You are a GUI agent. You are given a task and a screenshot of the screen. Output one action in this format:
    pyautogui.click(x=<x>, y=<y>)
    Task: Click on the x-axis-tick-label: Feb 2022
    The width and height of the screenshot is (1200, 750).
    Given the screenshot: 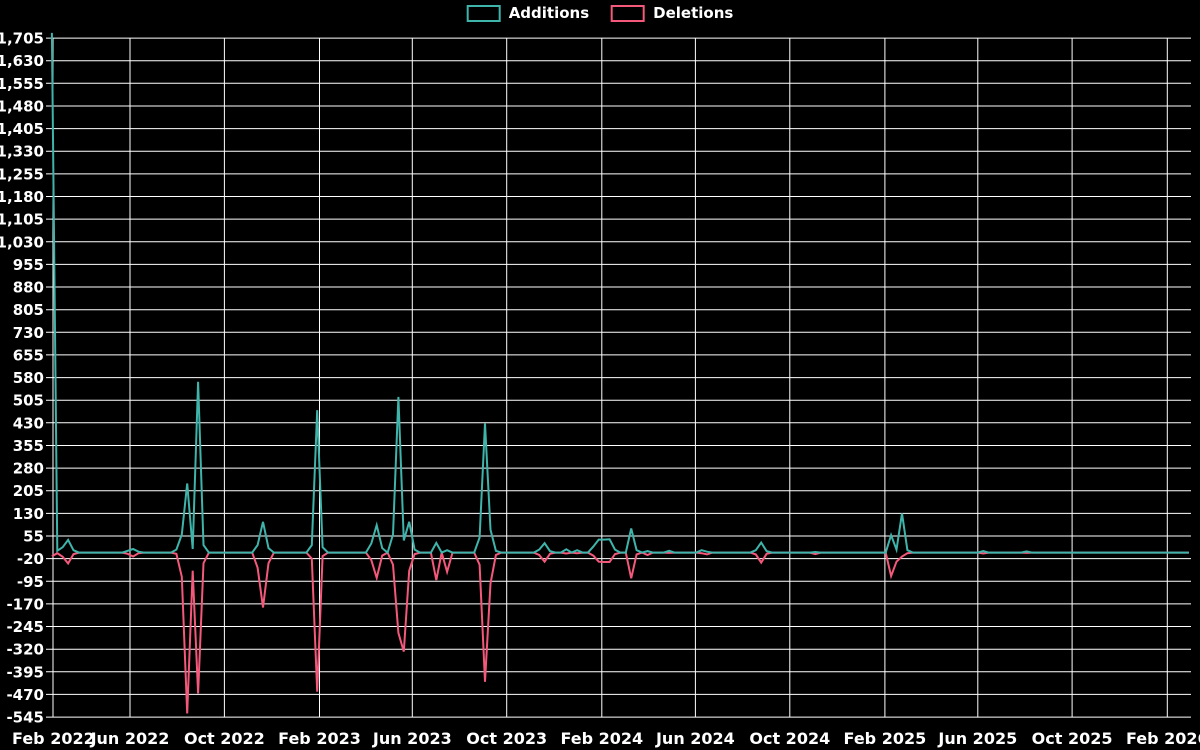 What is the action you would take?
    pyautogui.click(x=53, y=738)
    